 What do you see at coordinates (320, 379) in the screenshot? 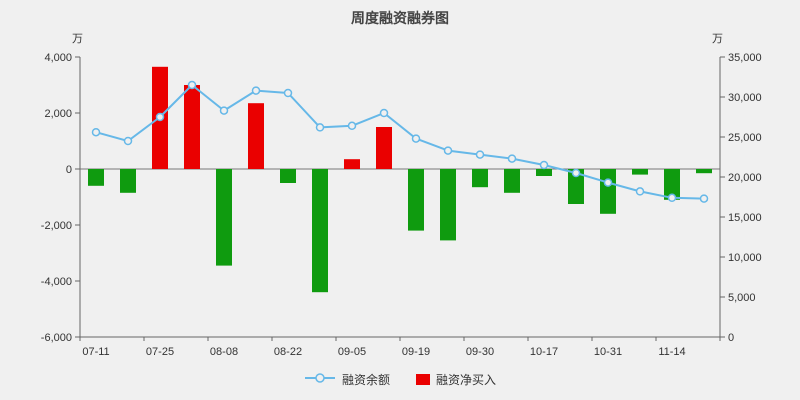
I see `line-marker-icon` at bounding box center [320, 379].